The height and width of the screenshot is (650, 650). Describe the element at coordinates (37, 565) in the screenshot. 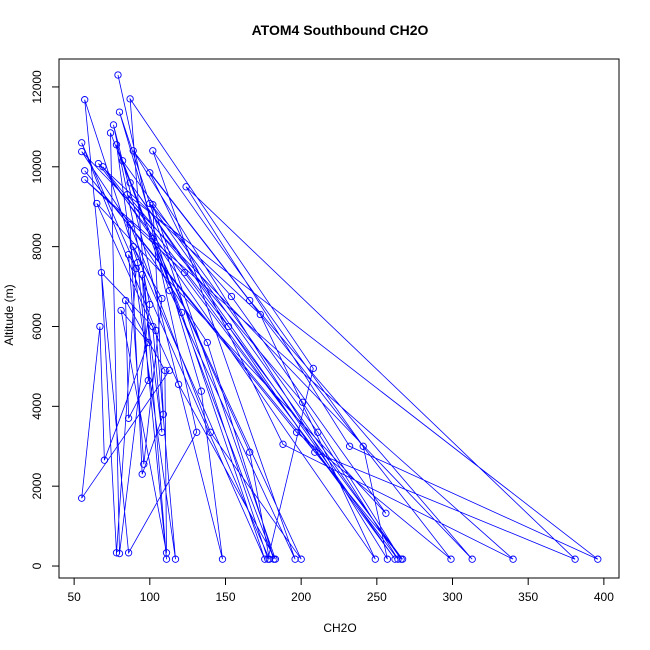

I see `y-tick-label: 0` at that location.